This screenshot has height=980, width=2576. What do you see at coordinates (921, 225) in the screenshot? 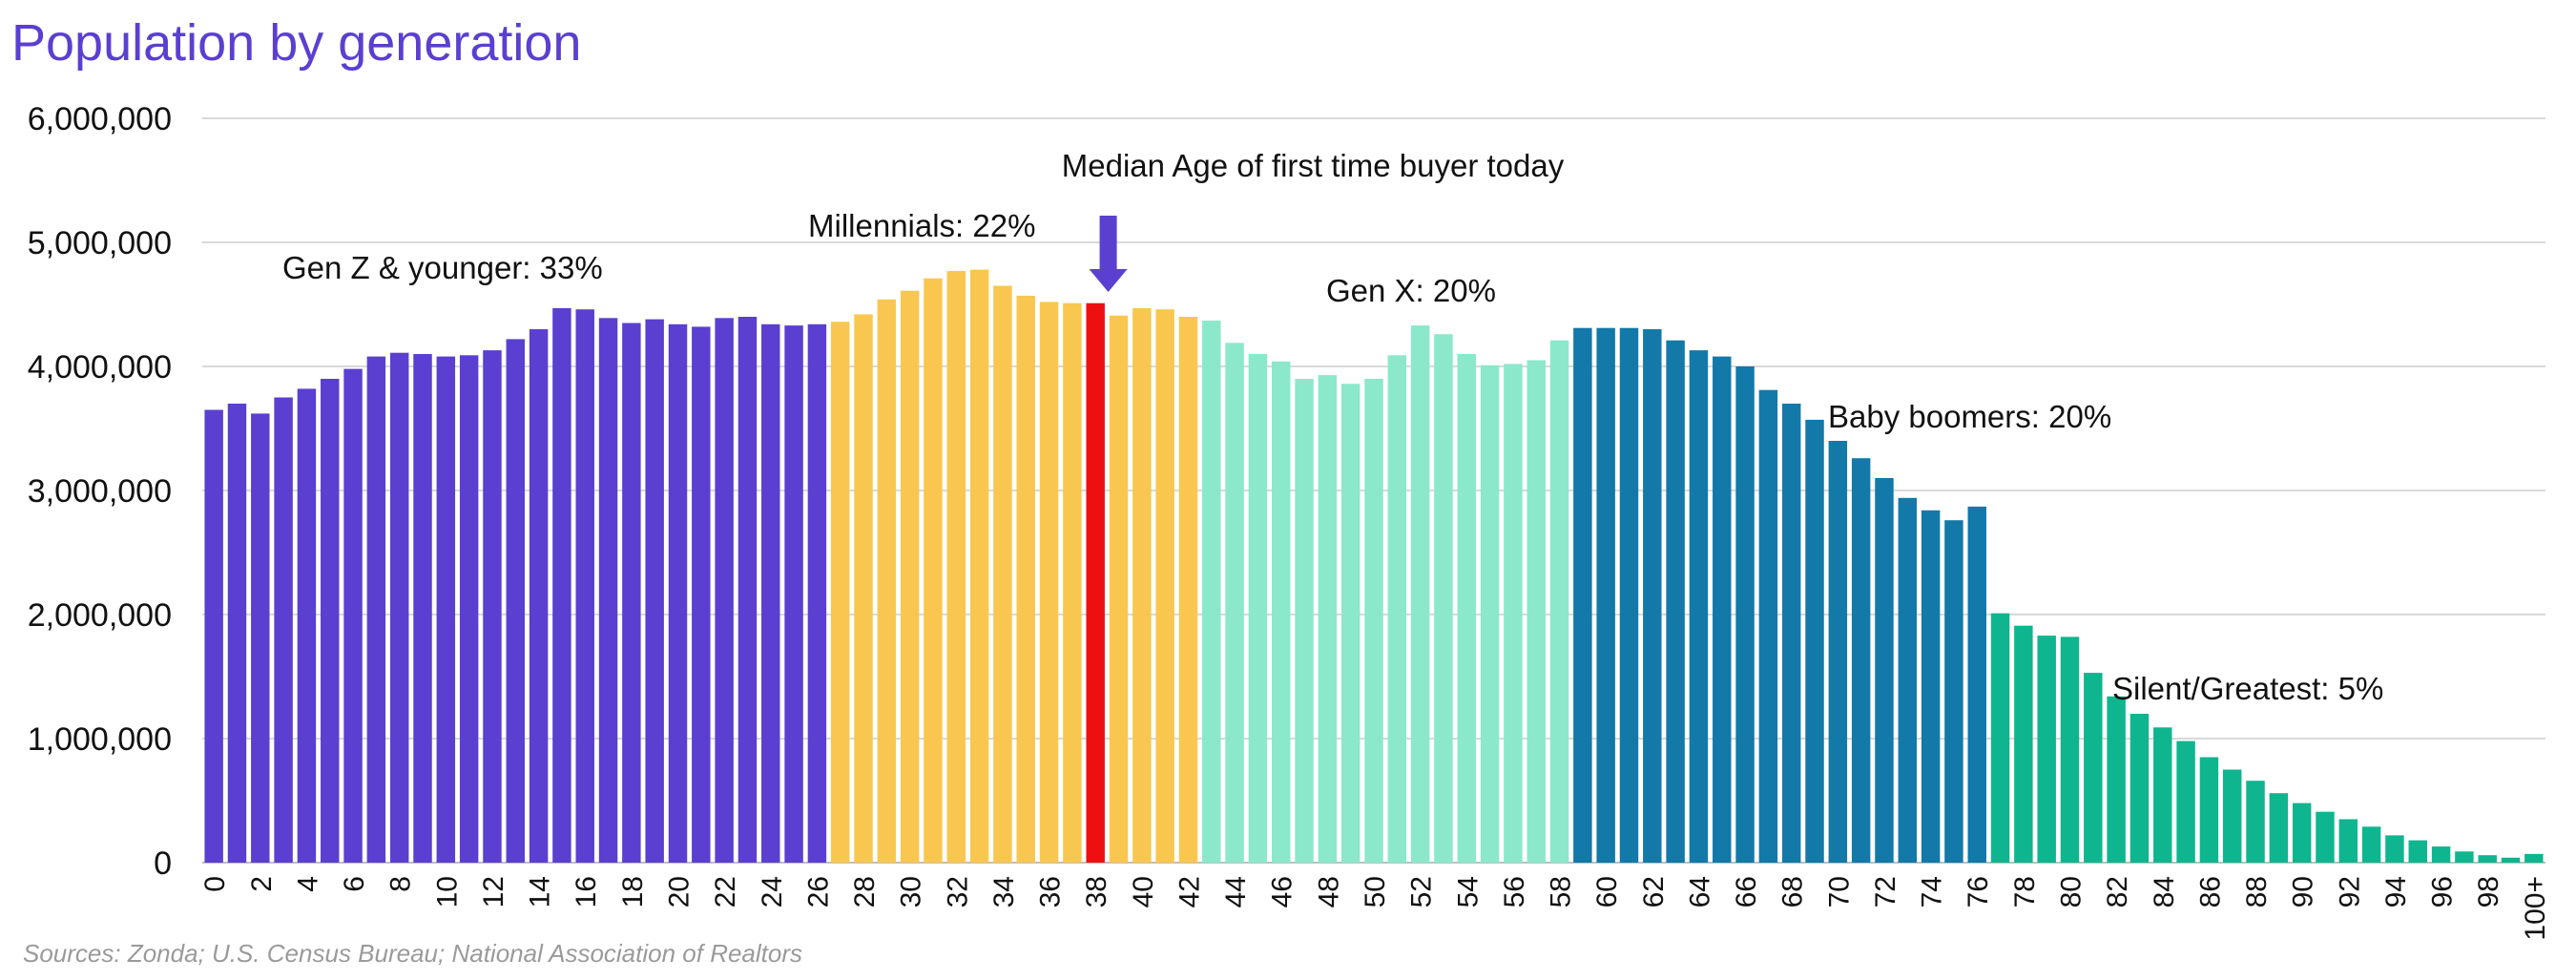
I see `generation-label: Millennials: 22%` at bounding box center [921, 225].